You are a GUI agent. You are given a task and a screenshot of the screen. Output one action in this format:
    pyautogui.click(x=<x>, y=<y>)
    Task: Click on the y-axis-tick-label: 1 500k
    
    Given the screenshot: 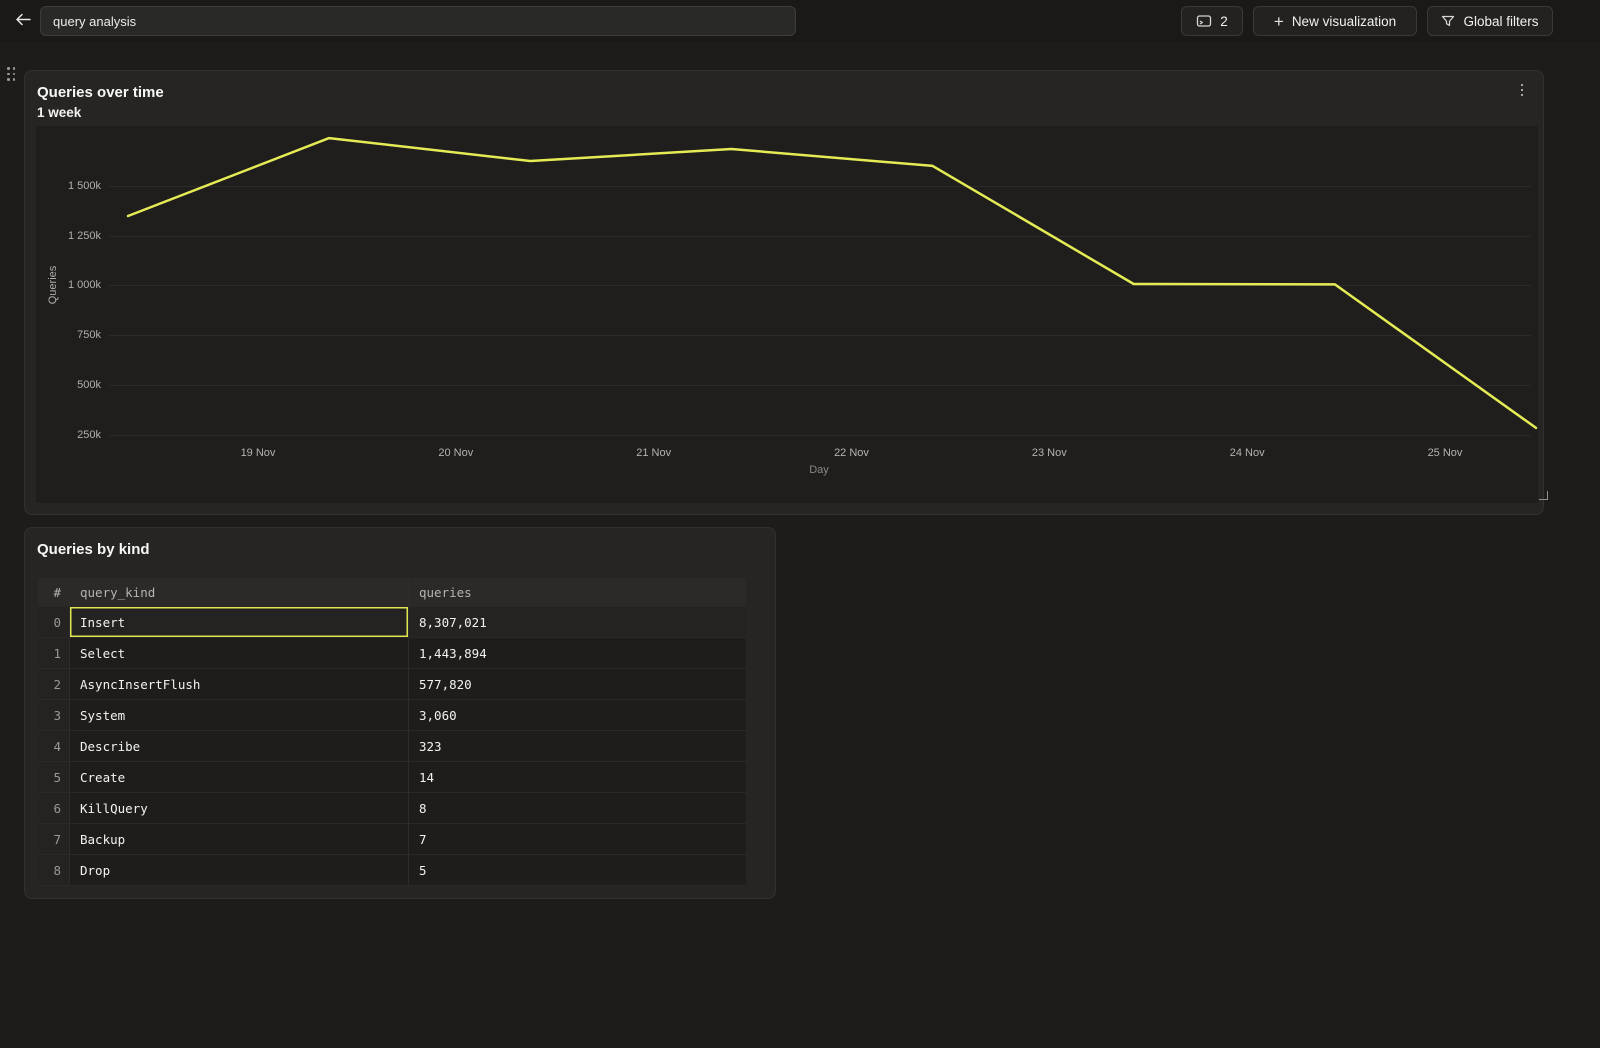 What is the action you would take?
    pyautogui.click(x=84, y=186)
    